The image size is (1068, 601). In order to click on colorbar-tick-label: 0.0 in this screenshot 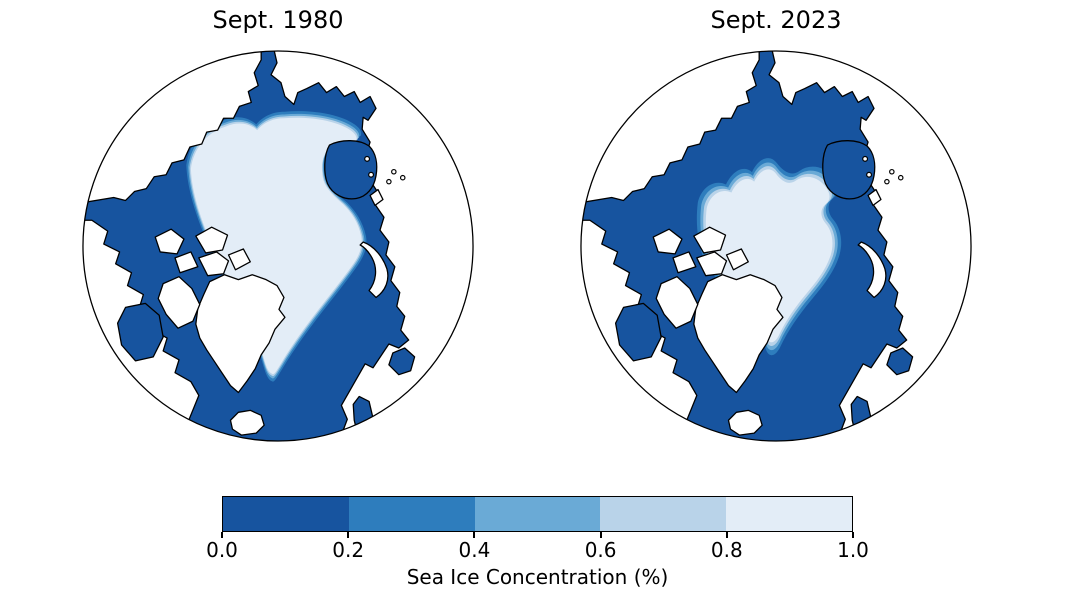, I will do `click(222, 550)`.